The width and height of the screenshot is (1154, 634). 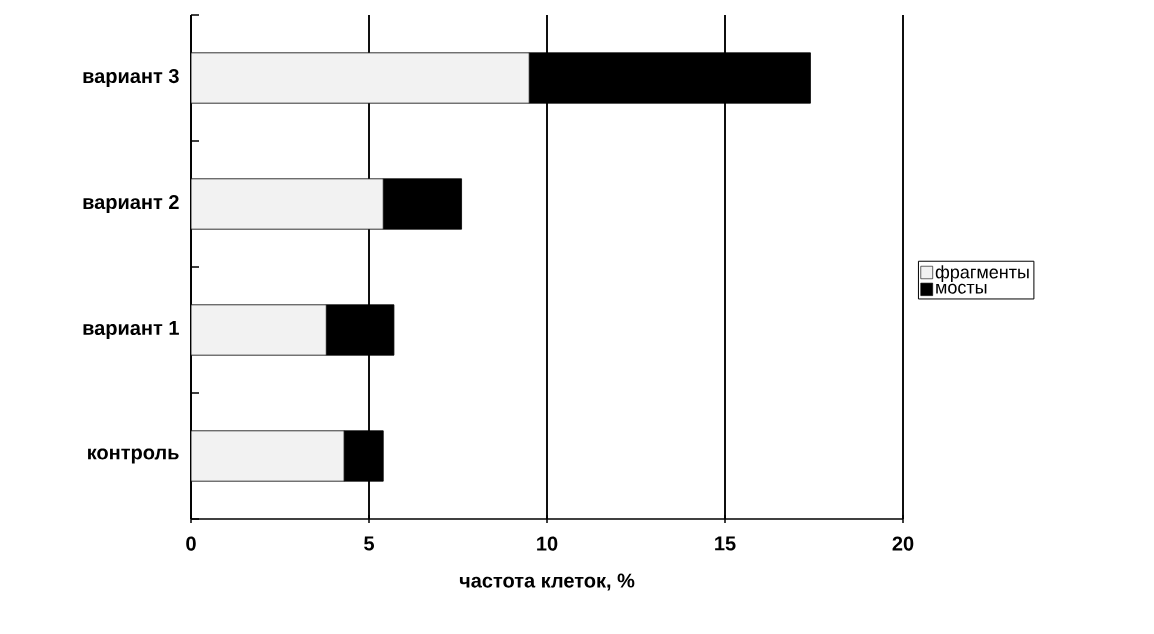 What do you see at coordinates (547, 543) in the screenshot?
I see `x-tick-label: 10` at bounding box center [547, 543].